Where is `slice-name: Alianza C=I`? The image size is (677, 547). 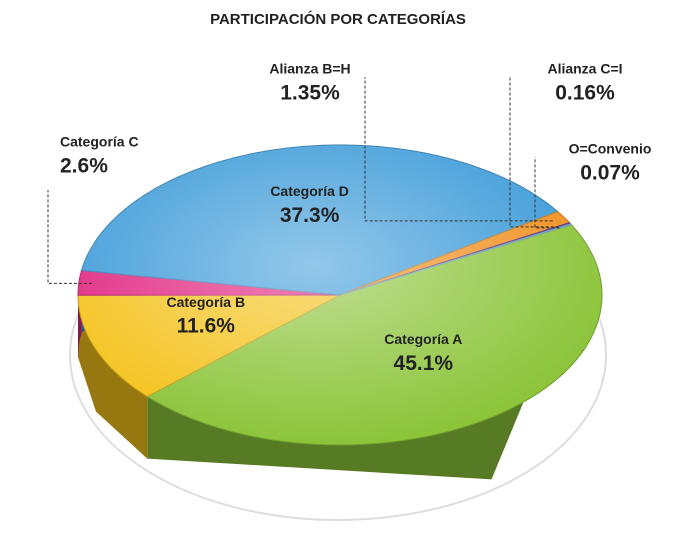
slice-name: Alianza C=I is located at coordinates (584, 69).